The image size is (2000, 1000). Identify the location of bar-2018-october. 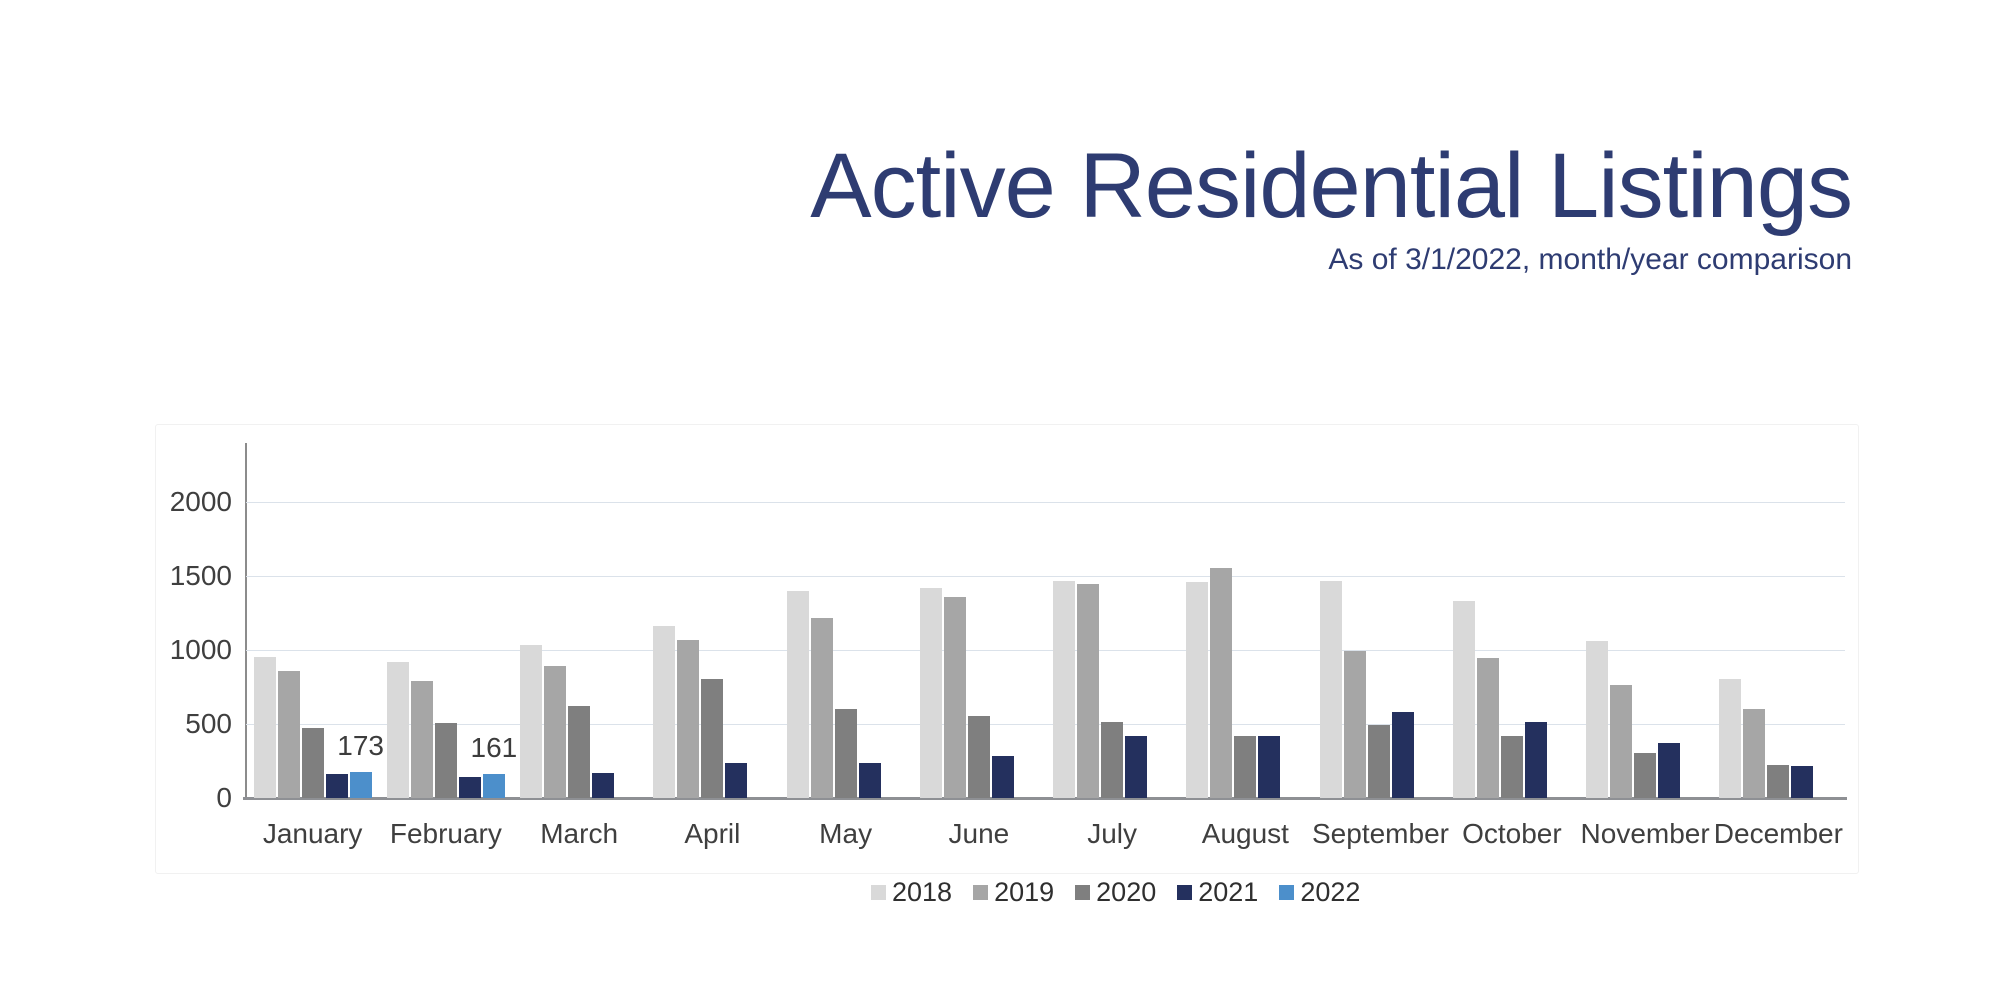
(1463, 699).